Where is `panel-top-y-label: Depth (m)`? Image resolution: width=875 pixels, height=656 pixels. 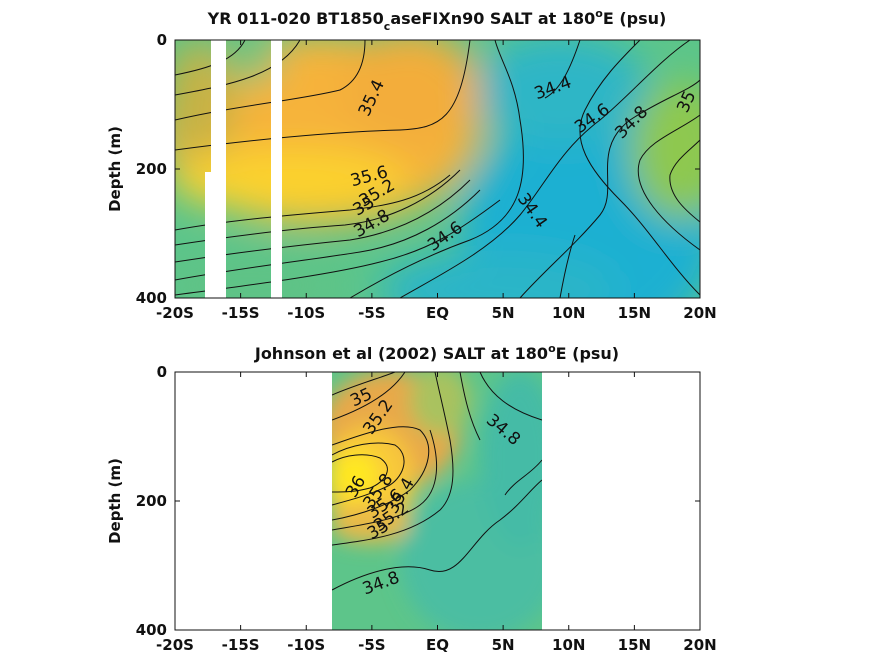 panel-top-y-label: Depth (m) is located at coordinates (115, 169).